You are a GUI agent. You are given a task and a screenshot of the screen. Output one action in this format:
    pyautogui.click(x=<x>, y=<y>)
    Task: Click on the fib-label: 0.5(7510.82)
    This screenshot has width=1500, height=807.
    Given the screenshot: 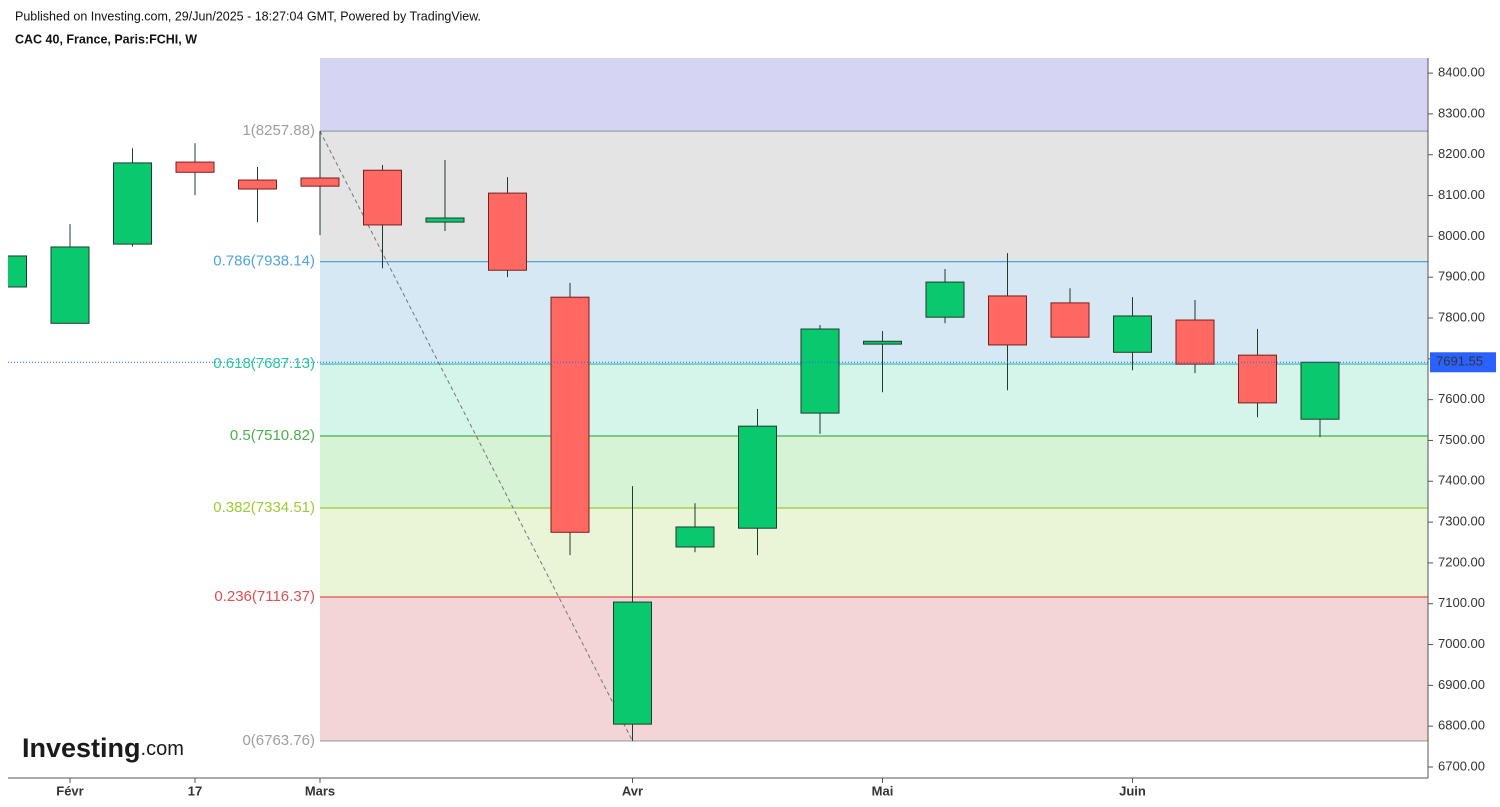 What is the action you would take?
    pyautogui.click(x=272, y=435)
    